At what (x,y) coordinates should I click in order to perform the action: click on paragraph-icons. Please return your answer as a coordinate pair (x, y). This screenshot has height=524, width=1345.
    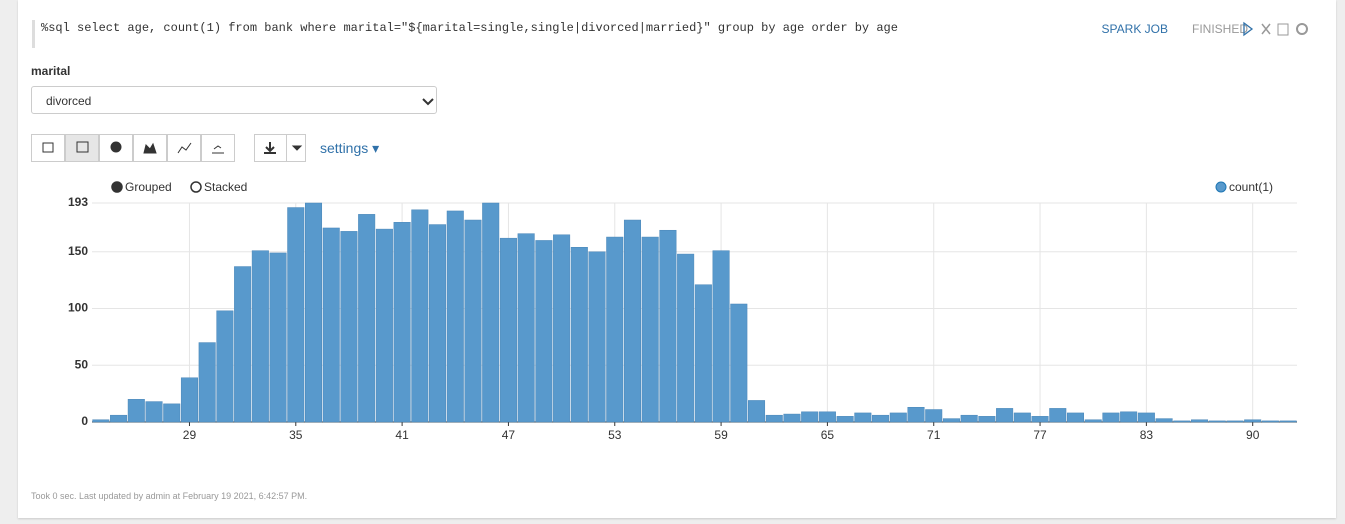
    Looking at the image, I should click on (1275, 29).